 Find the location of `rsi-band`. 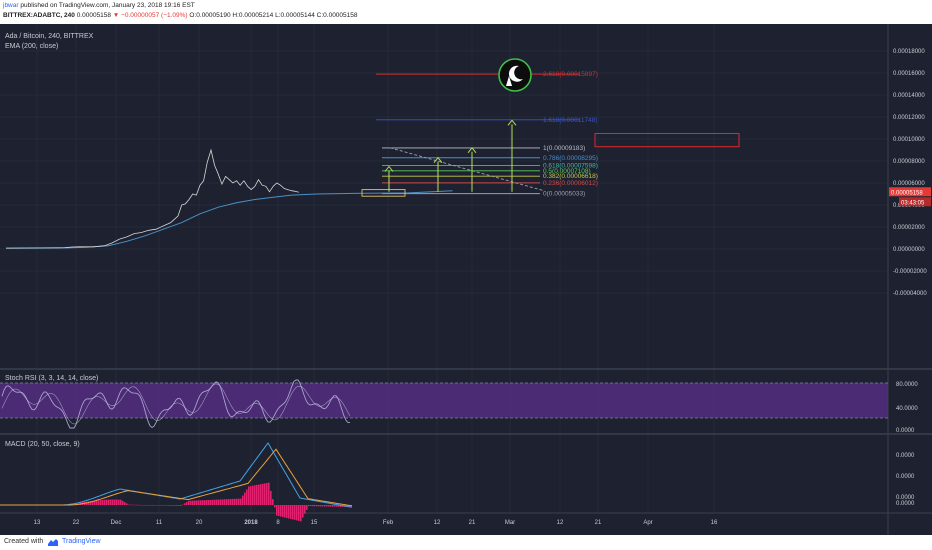

rsi-band is located at coordinates (444, 400).